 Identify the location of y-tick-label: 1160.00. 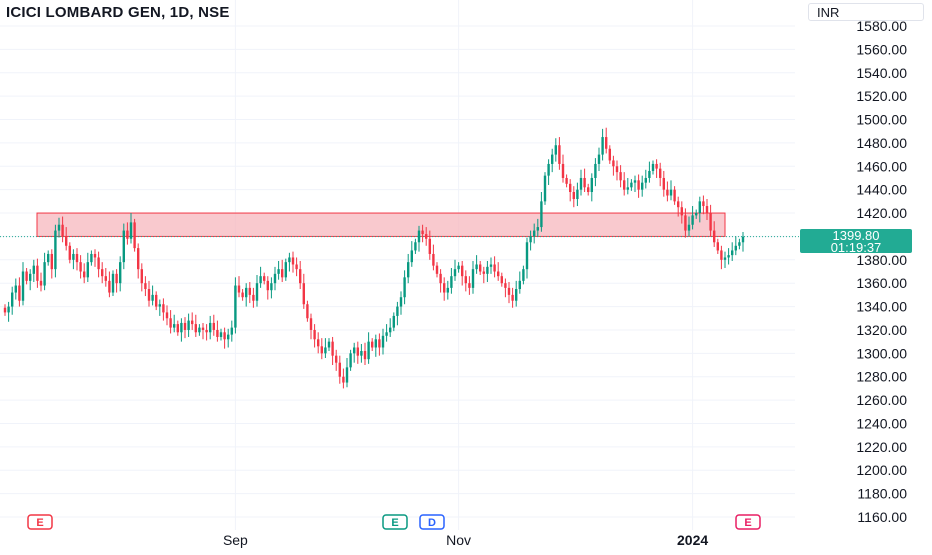
(882, 517).